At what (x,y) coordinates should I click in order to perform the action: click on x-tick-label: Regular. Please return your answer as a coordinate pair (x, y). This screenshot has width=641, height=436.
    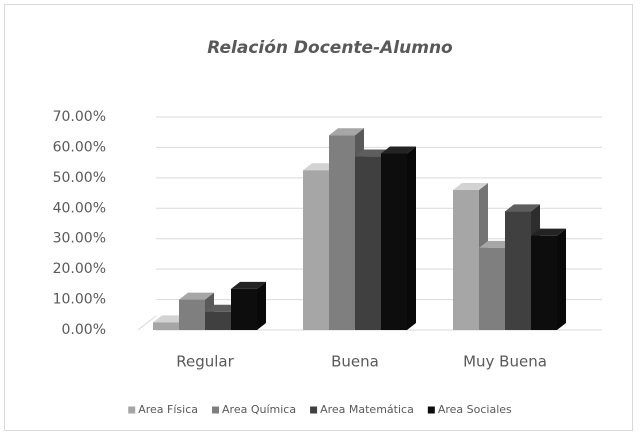
    Looking at the image, I should click on (205, 362).